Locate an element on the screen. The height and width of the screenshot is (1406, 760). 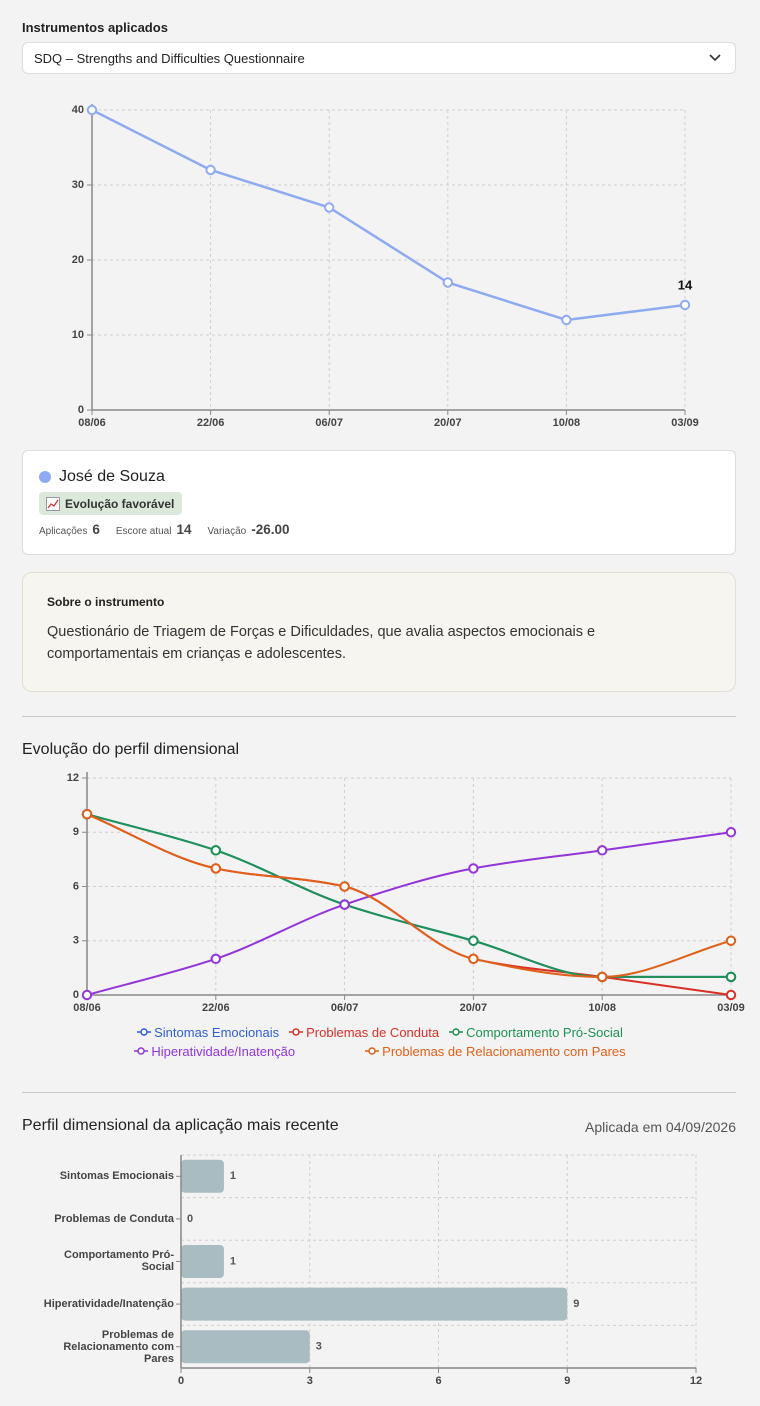
y-tick-label: Hiperatividade/Inatenção is located at coordinates (108, 1304).